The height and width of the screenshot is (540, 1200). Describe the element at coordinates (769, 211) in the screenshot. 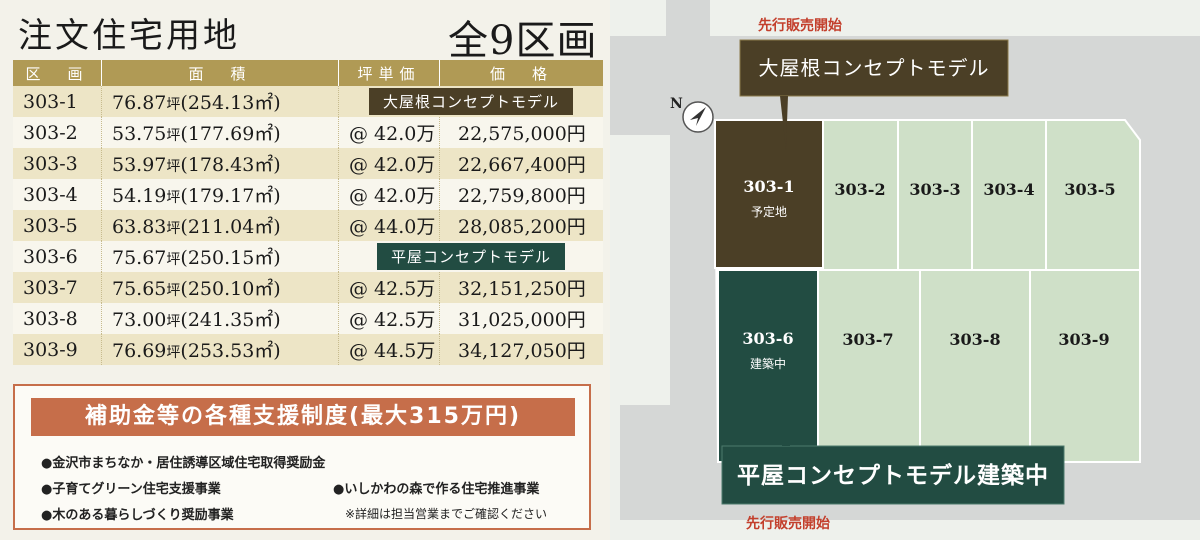

I see `lot-status: 予定地` at that location.